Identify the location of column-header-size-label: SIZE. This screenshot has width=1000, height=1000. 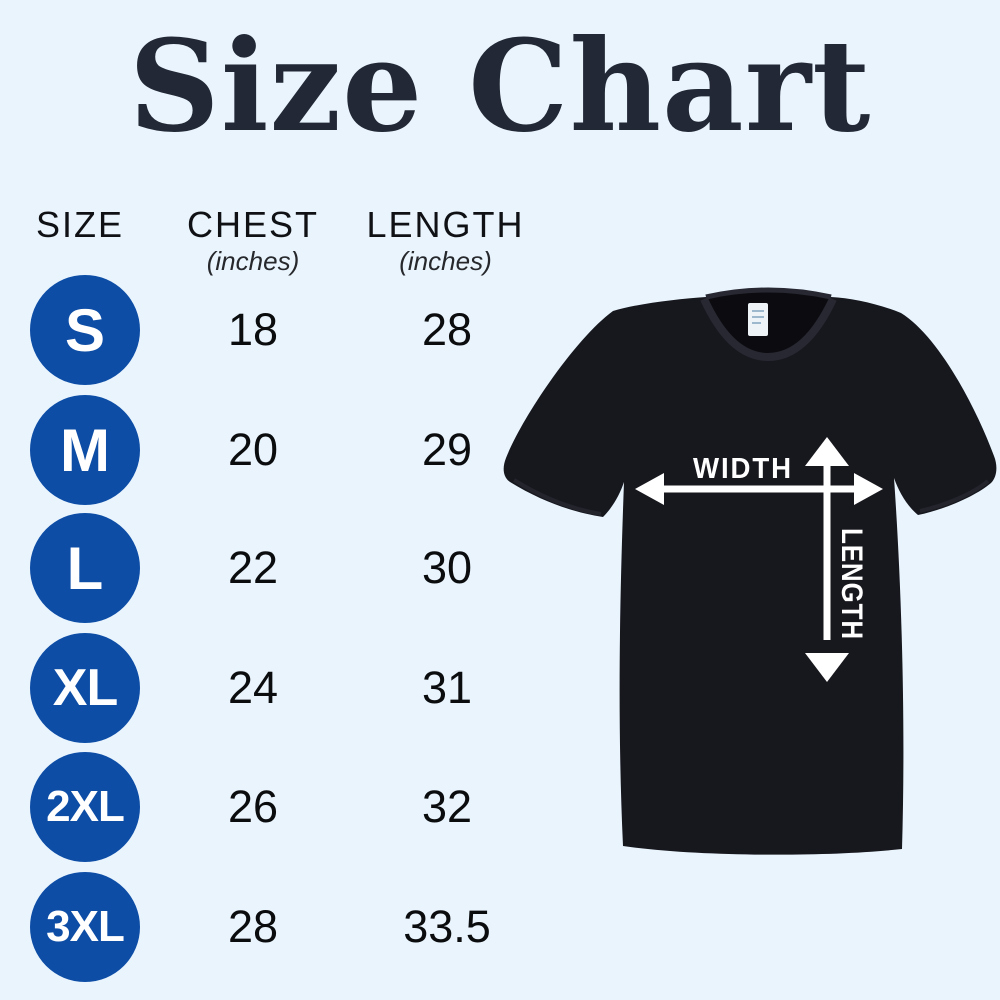
(79, 224).